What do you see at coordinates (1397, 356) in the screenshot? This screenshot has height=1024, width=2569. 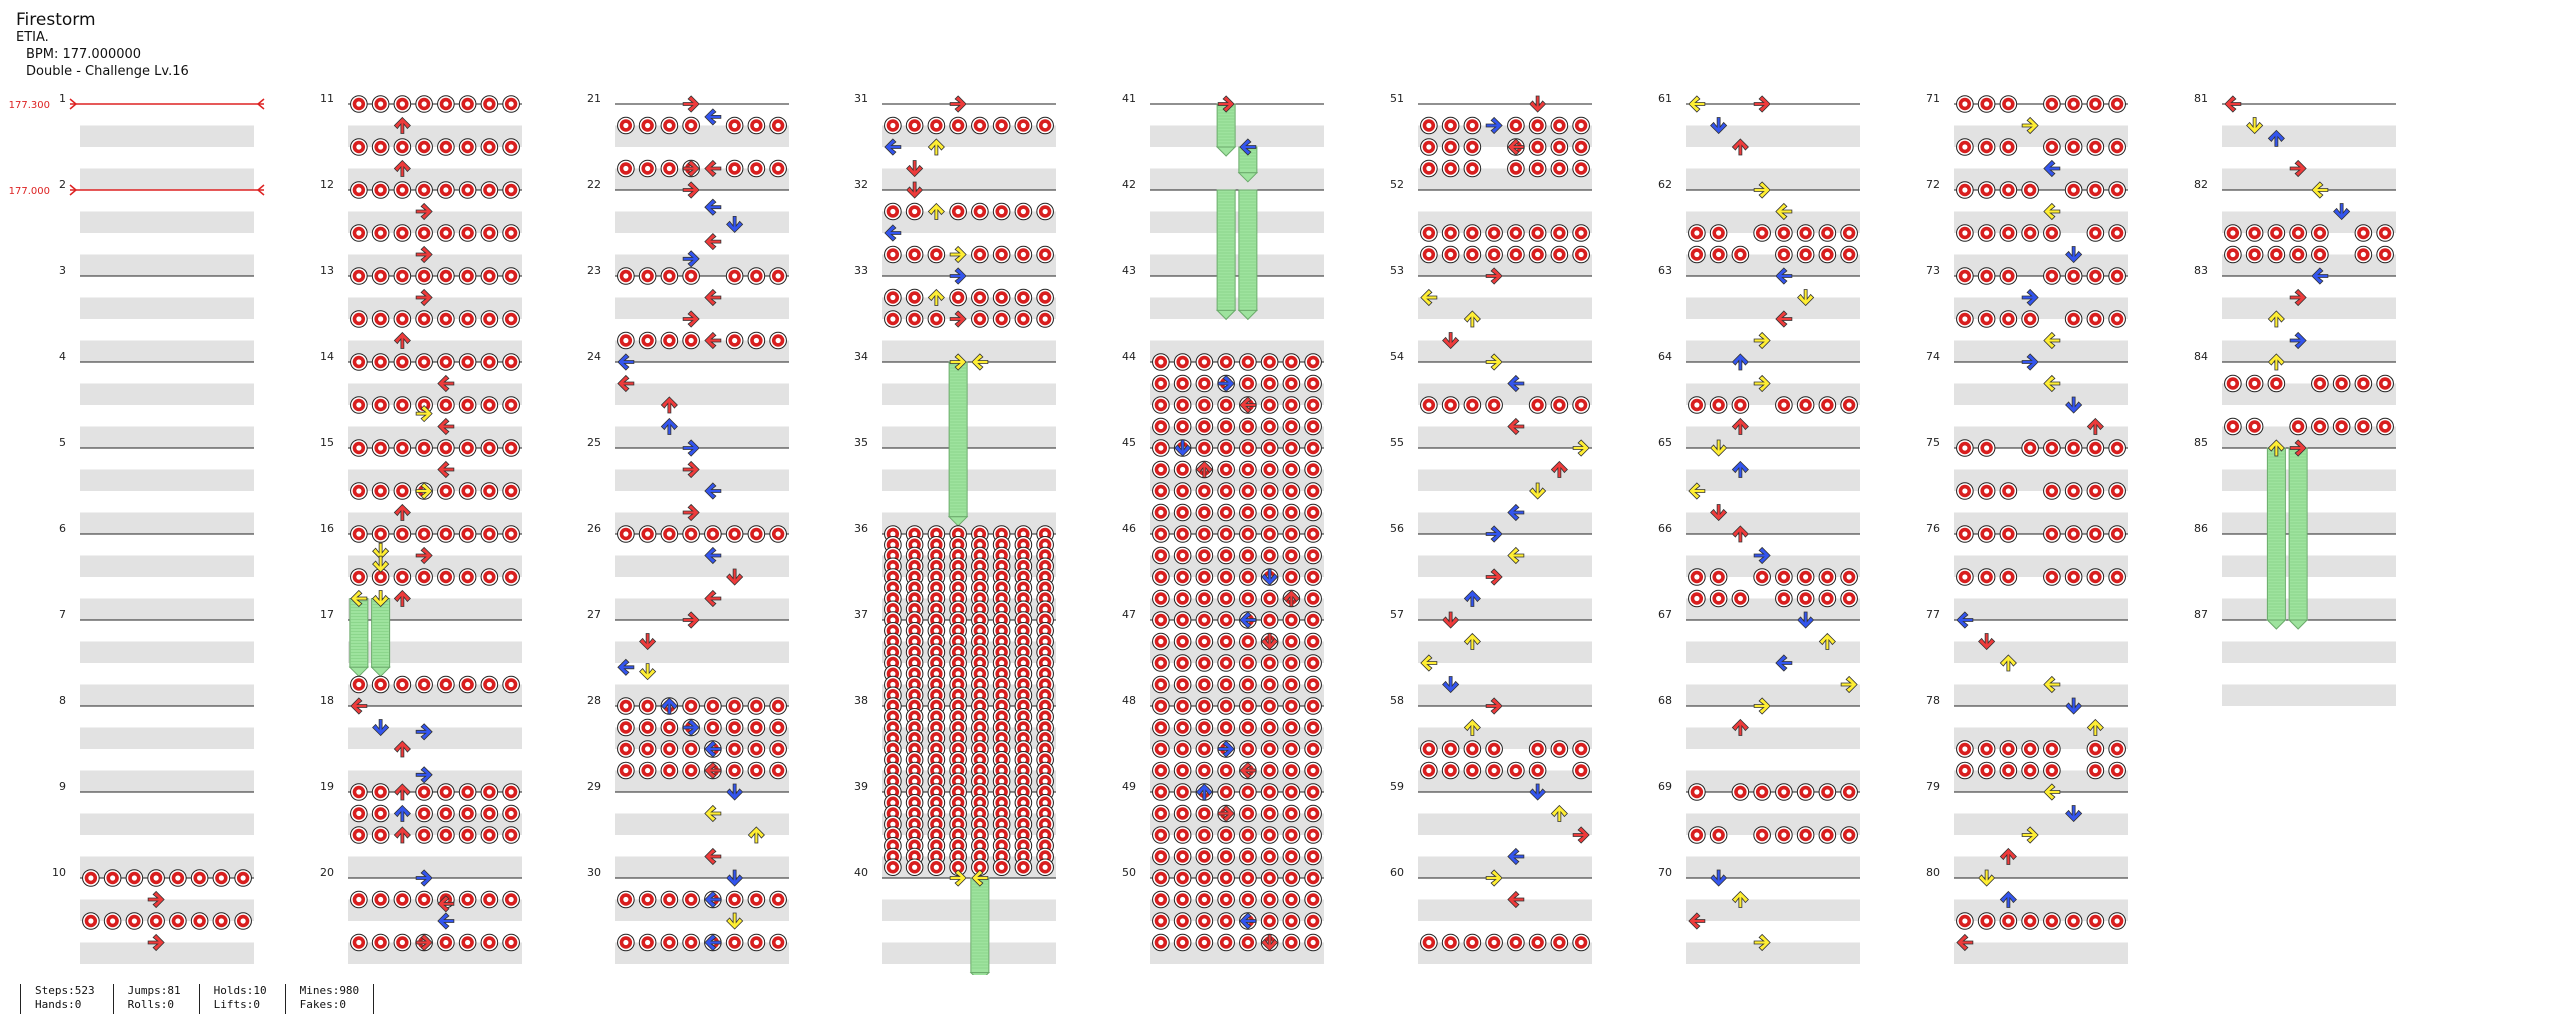 I see `measure-number: 54` at bounding box center [1397, 356].